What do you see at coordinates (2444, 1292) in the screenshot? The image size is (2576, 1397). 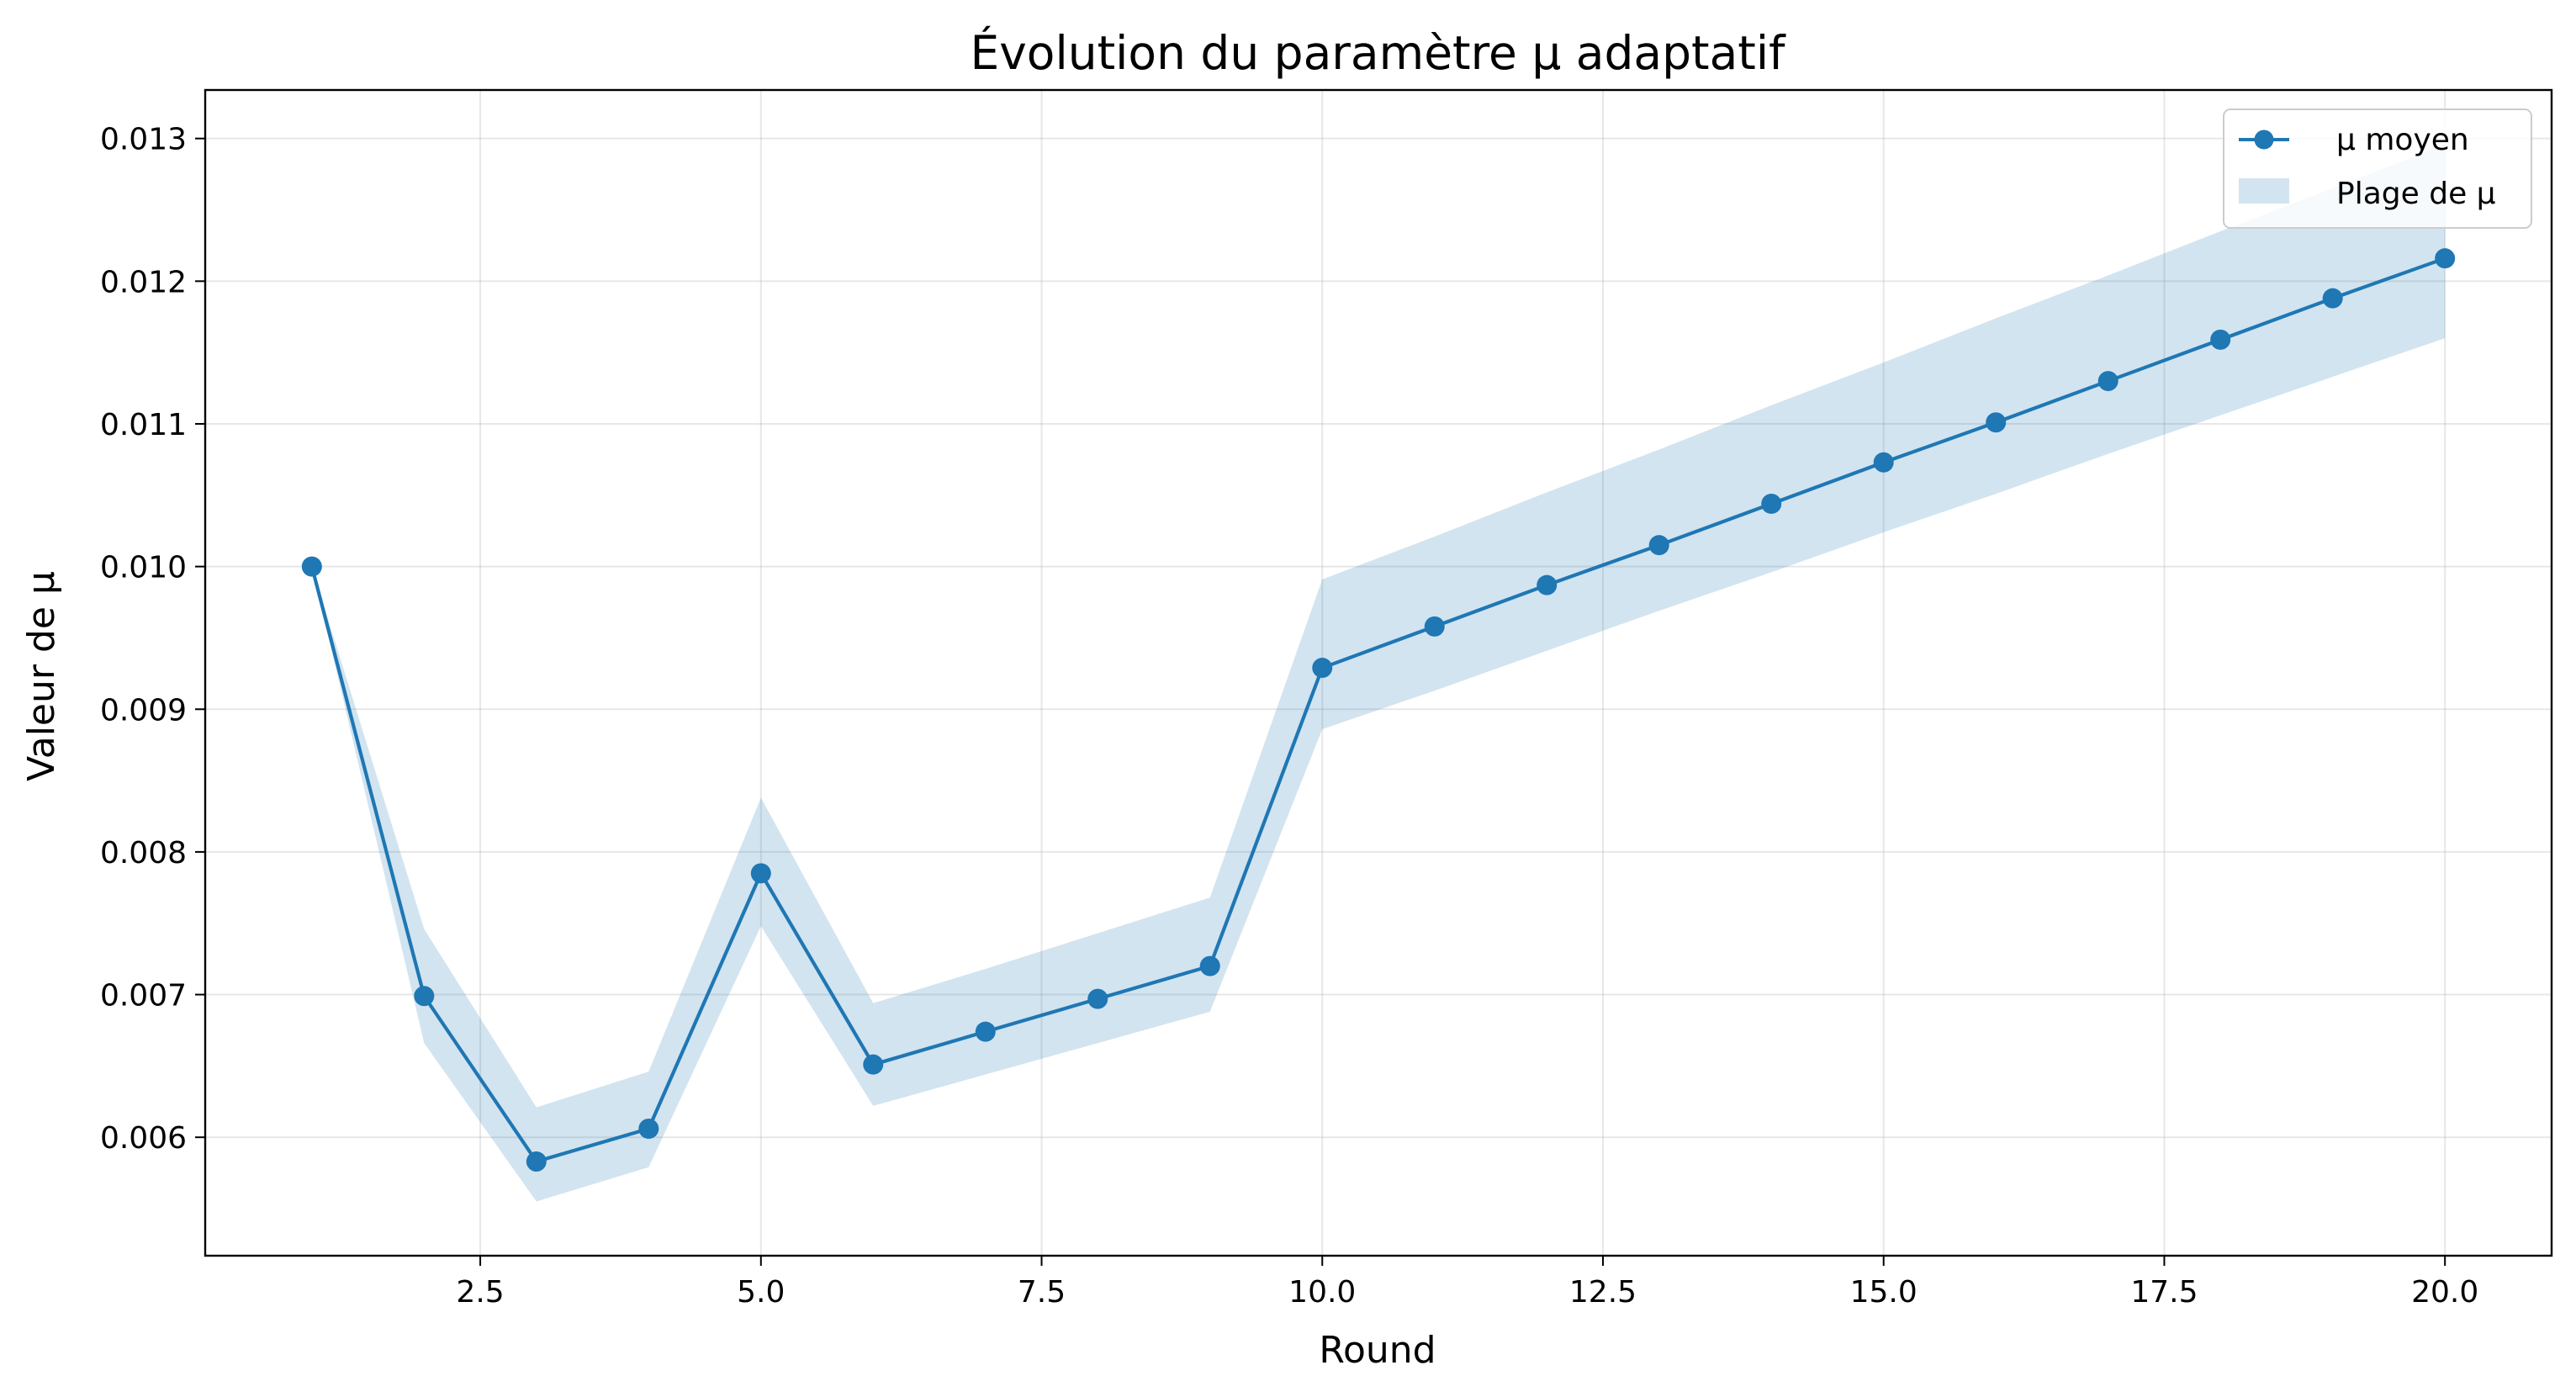 I see `x-tick-label: 20.0` at bounding box center [2444, 1292].